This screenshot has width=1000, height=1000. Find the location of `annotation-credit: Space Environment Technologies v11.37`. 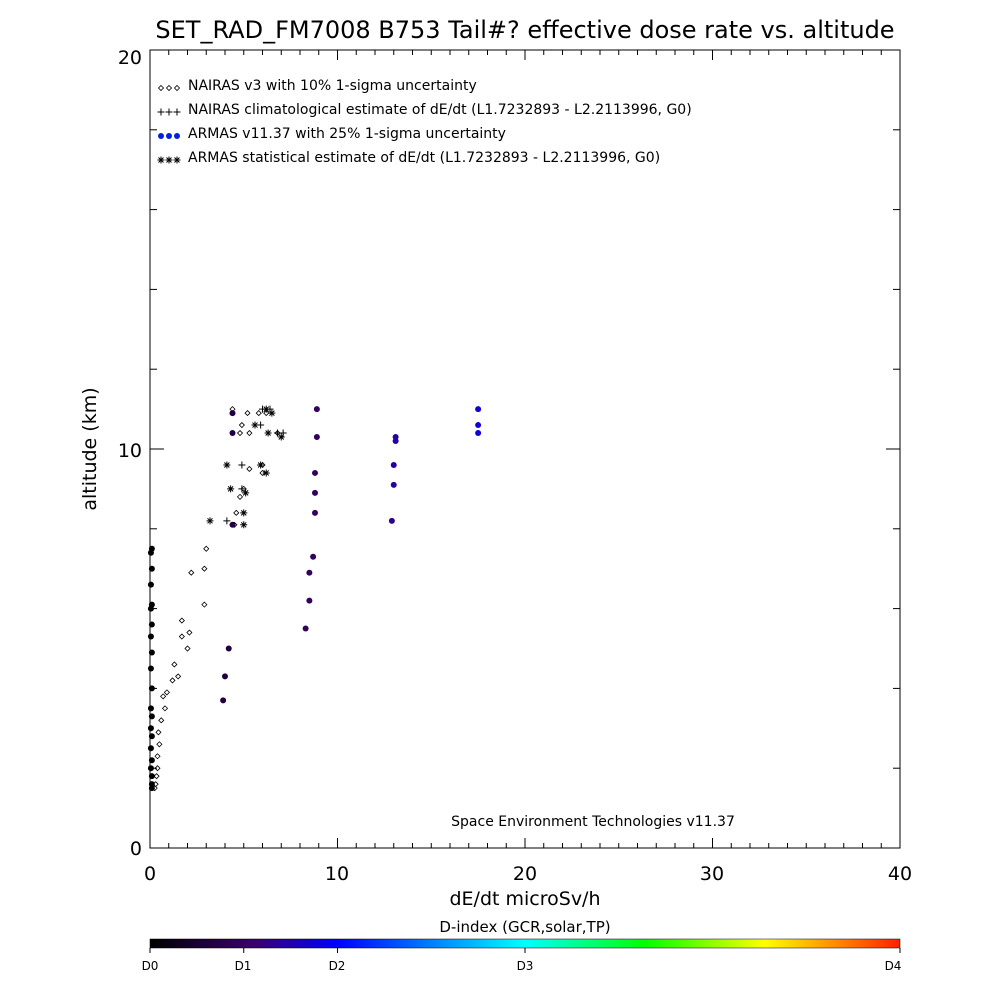

annotation-credit: Space Environment Technologies v11.37 is located at coordinates (593, 822).